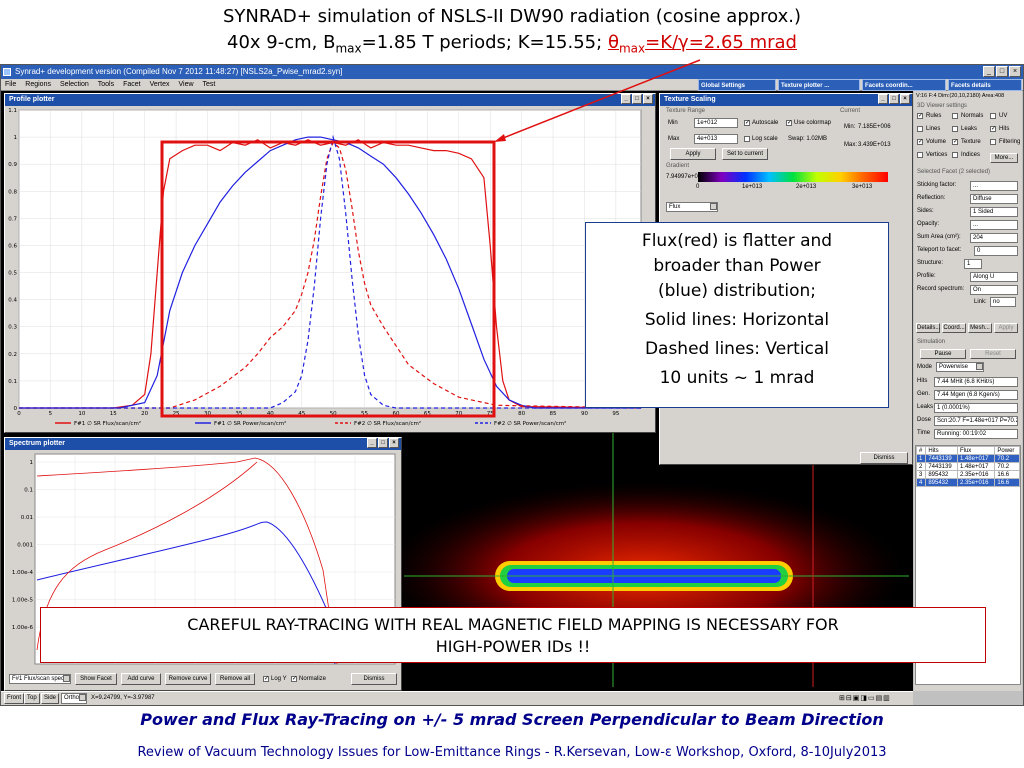 The image size is (1024, 768). Describe the element at coordinates (106, 84) in the screenshot. I see `menu-item-tools: Tools` at that location.